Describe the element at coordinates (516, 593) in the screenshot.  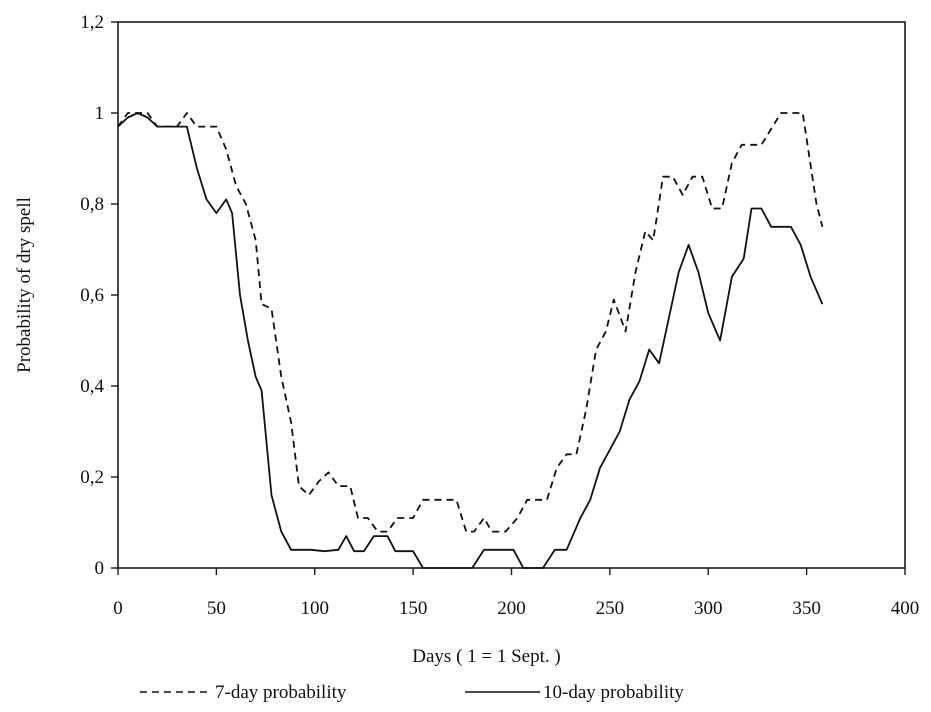
I see `x-axis: 0 50 100 150 200 250 300 350 400` at that location.